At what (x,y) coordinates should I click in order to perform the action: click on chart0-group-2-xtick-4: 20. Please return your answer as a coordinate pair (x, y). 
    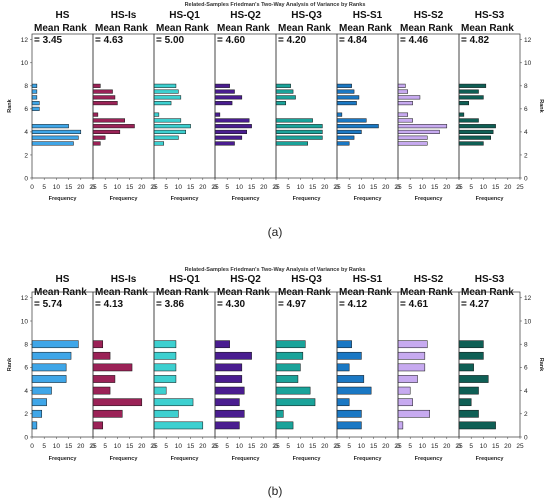
    Looking at the image, I should click on (203, 187).